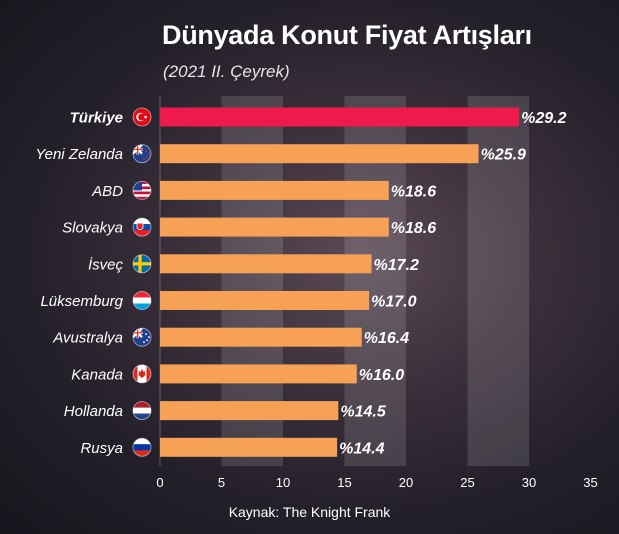 The height and width of the screenshot is (534, 619). Describe the element at coordinates (101, 448) in the screenshot. I see `category-label: Rusya` at that location.